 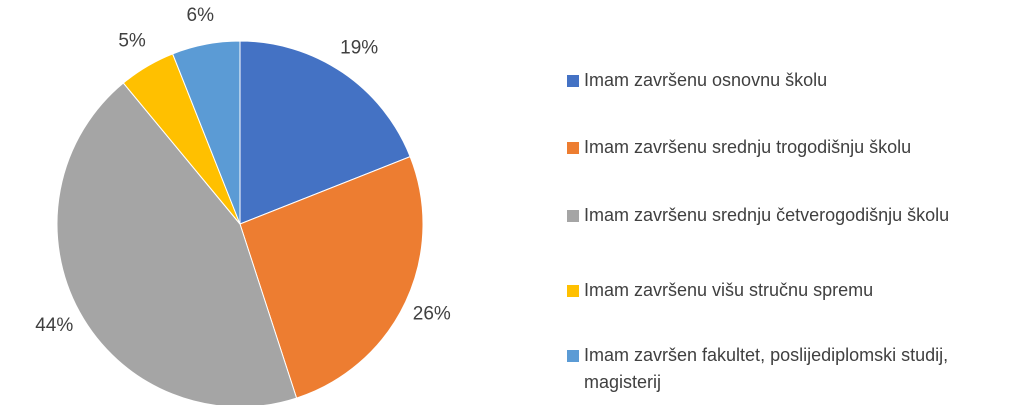 What do you see at coordinates (201, 15) in the screenshot?
I see `data-label: 6%` at bounding box center [201, 15].